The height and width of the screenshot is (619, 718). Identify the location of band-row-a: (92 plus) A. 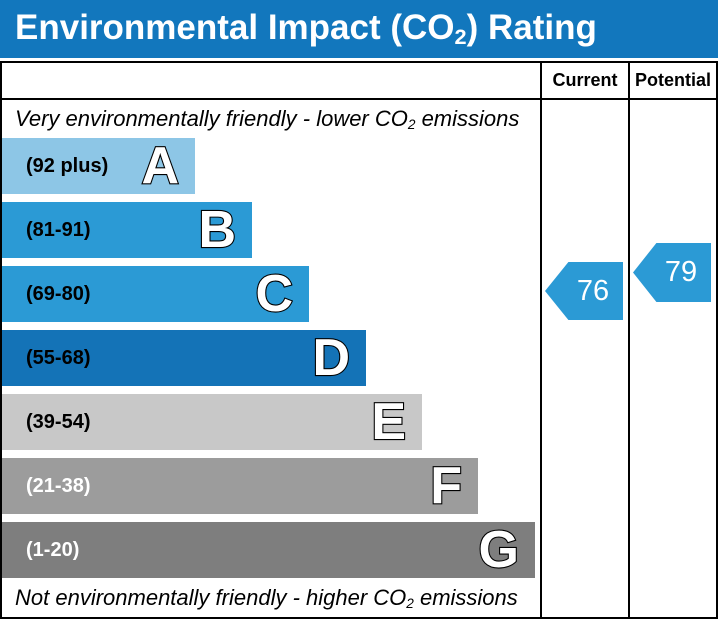
(98, 166).